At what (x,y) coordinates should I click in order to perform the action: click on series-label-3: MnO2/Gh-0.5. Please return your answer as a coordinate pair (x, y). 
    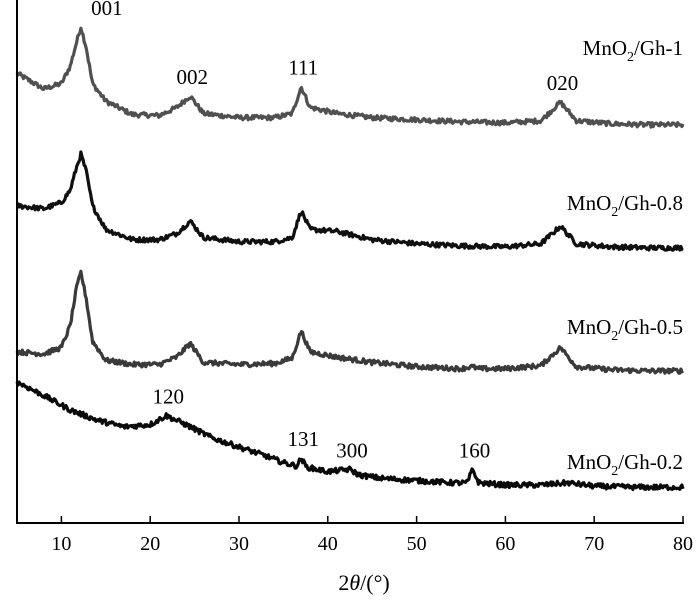
    Looking at the image, I should click on (625, 329).